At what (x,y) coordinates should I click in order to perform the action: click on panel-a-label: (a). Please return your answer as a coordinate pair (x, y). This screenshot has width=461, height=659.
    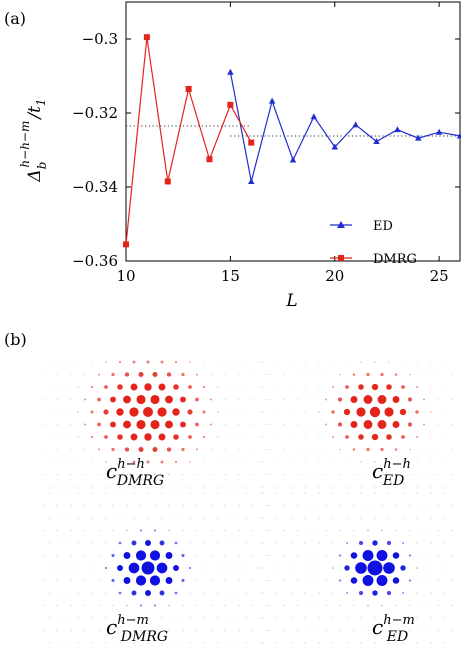
    Looking at the image, I should click on (15, 18).